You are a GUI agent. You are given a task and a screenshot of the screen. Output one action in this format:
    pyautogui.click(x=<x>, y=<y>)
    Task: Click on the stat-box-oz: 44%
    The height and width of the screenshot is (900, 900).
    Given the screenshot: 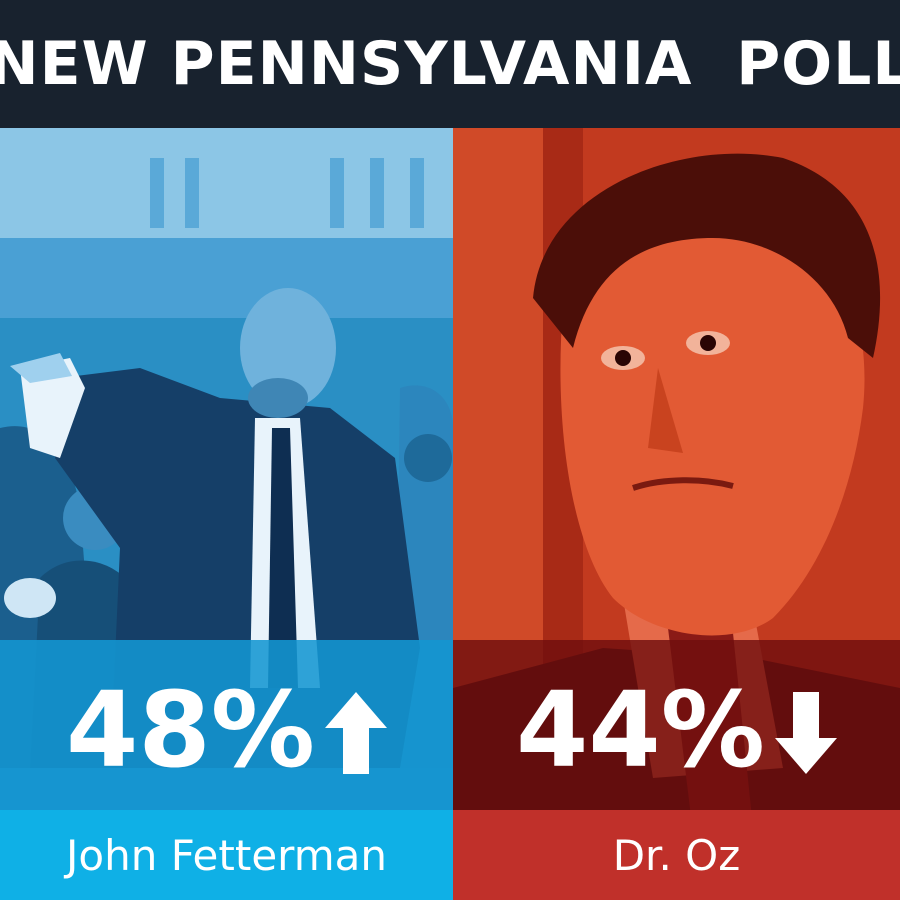 What is the action you would take?
    pyautogui.click(x=676, y=730)
    